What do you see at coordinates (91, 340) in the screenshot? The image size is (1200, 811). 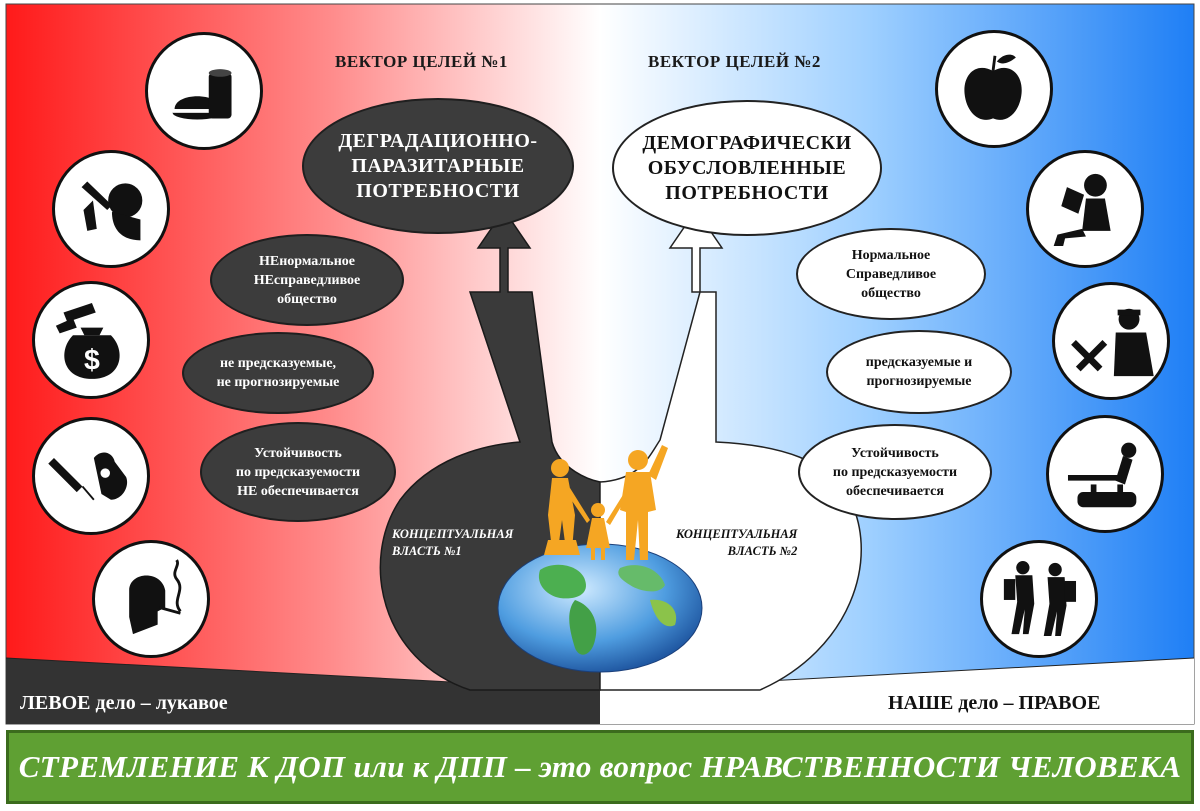 I see `money-bag-icon: $` at bounding box center [91, 340].